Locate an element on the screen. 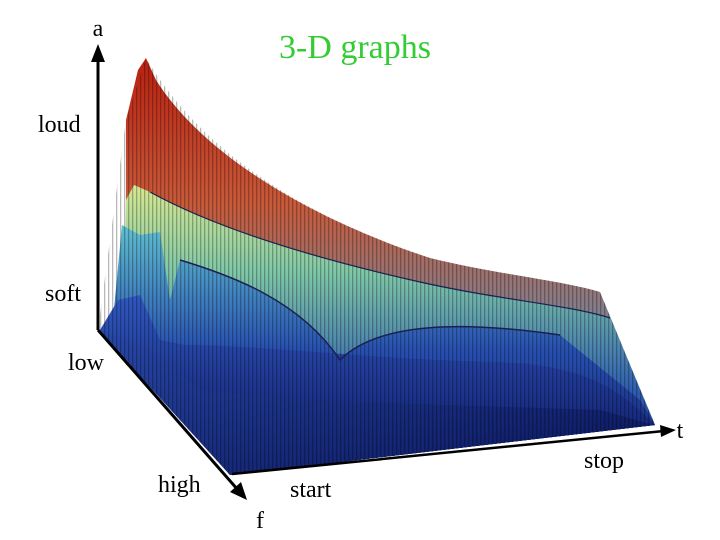 The height and width of the screenshot is (540, 720). t-stop-label: stop is located at coordinates (604, 461).